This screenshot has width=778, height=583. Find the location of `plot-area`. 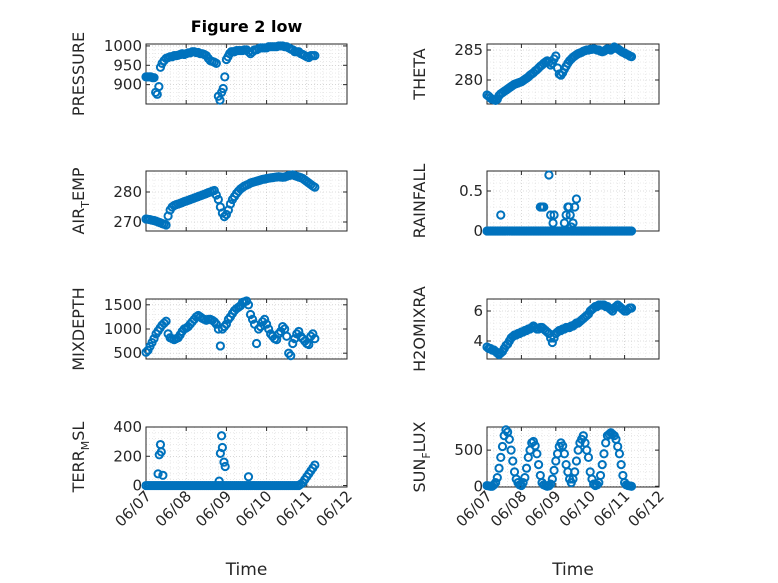

plot-area is located at coordinates (246, 457).